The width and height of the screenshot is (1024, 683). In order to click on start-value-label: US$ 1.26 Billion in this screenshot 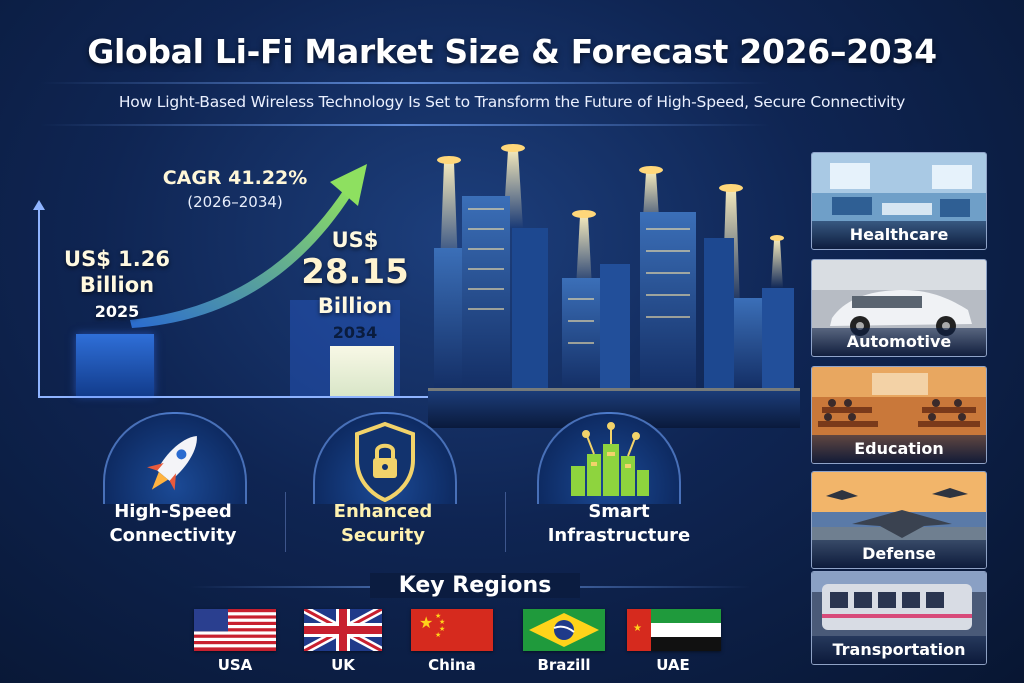, I will do `click(117, 272)`.